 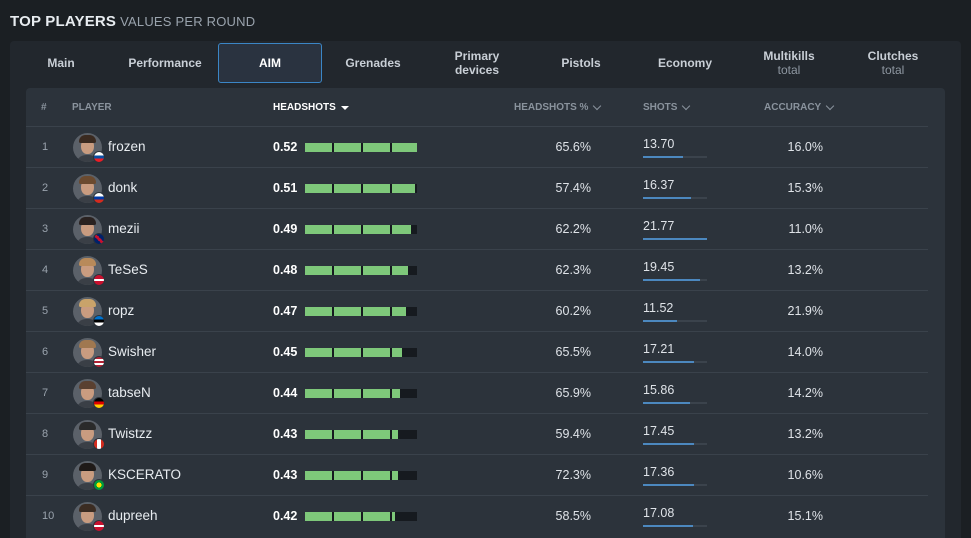 What do you see at coordinates (660, 107) in the screenshot?
I see `col-shots-label: SHOTS` at bounding box center [660, 107].